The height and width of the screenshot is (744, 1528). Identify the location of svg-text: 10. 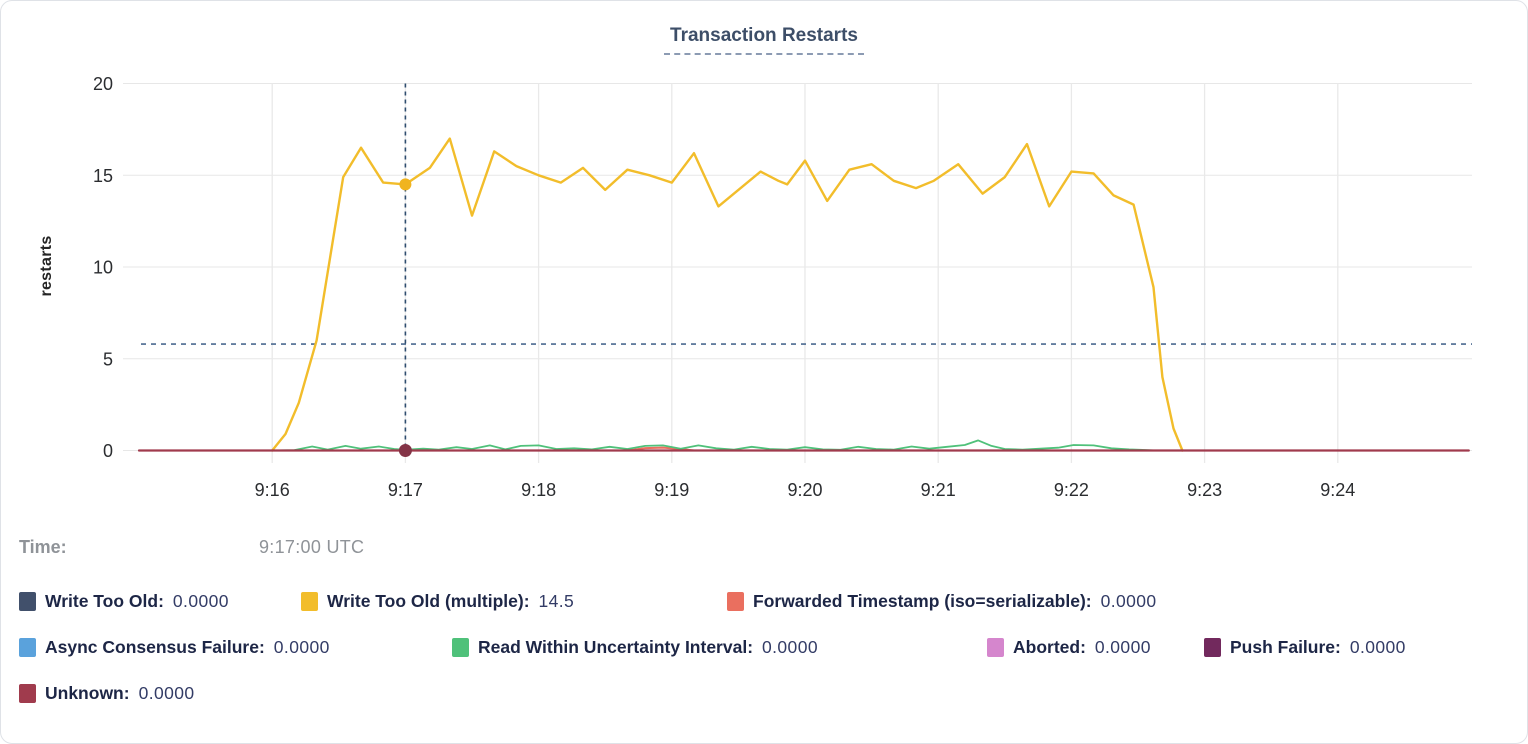
(103, 268).